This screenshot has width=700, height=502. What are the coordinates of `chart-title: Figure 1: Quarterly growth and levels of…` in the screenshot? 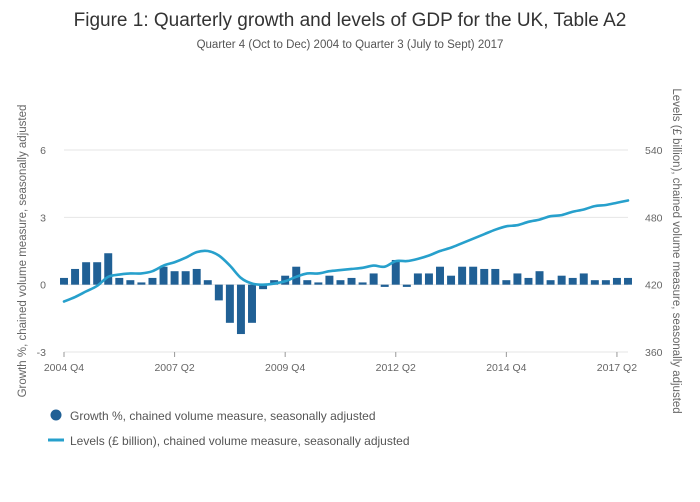 It's located at (350, 20).